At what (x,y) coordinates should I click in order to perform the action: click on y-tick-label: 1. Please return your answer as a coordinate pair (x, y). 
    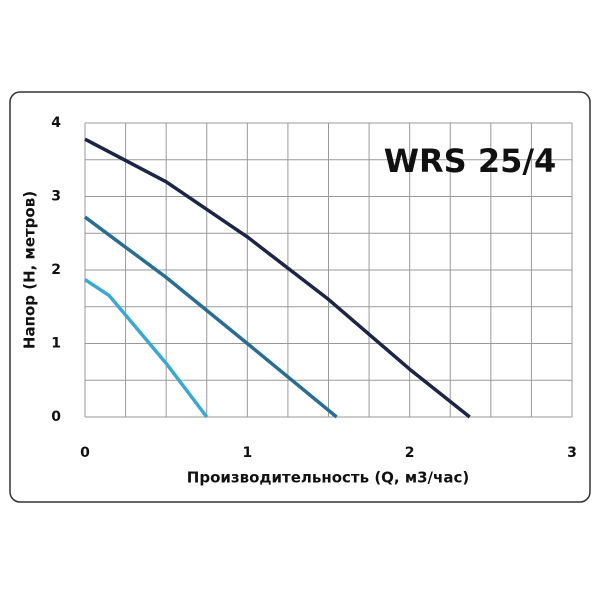
    Looking at the image, I should click on (56, 344).